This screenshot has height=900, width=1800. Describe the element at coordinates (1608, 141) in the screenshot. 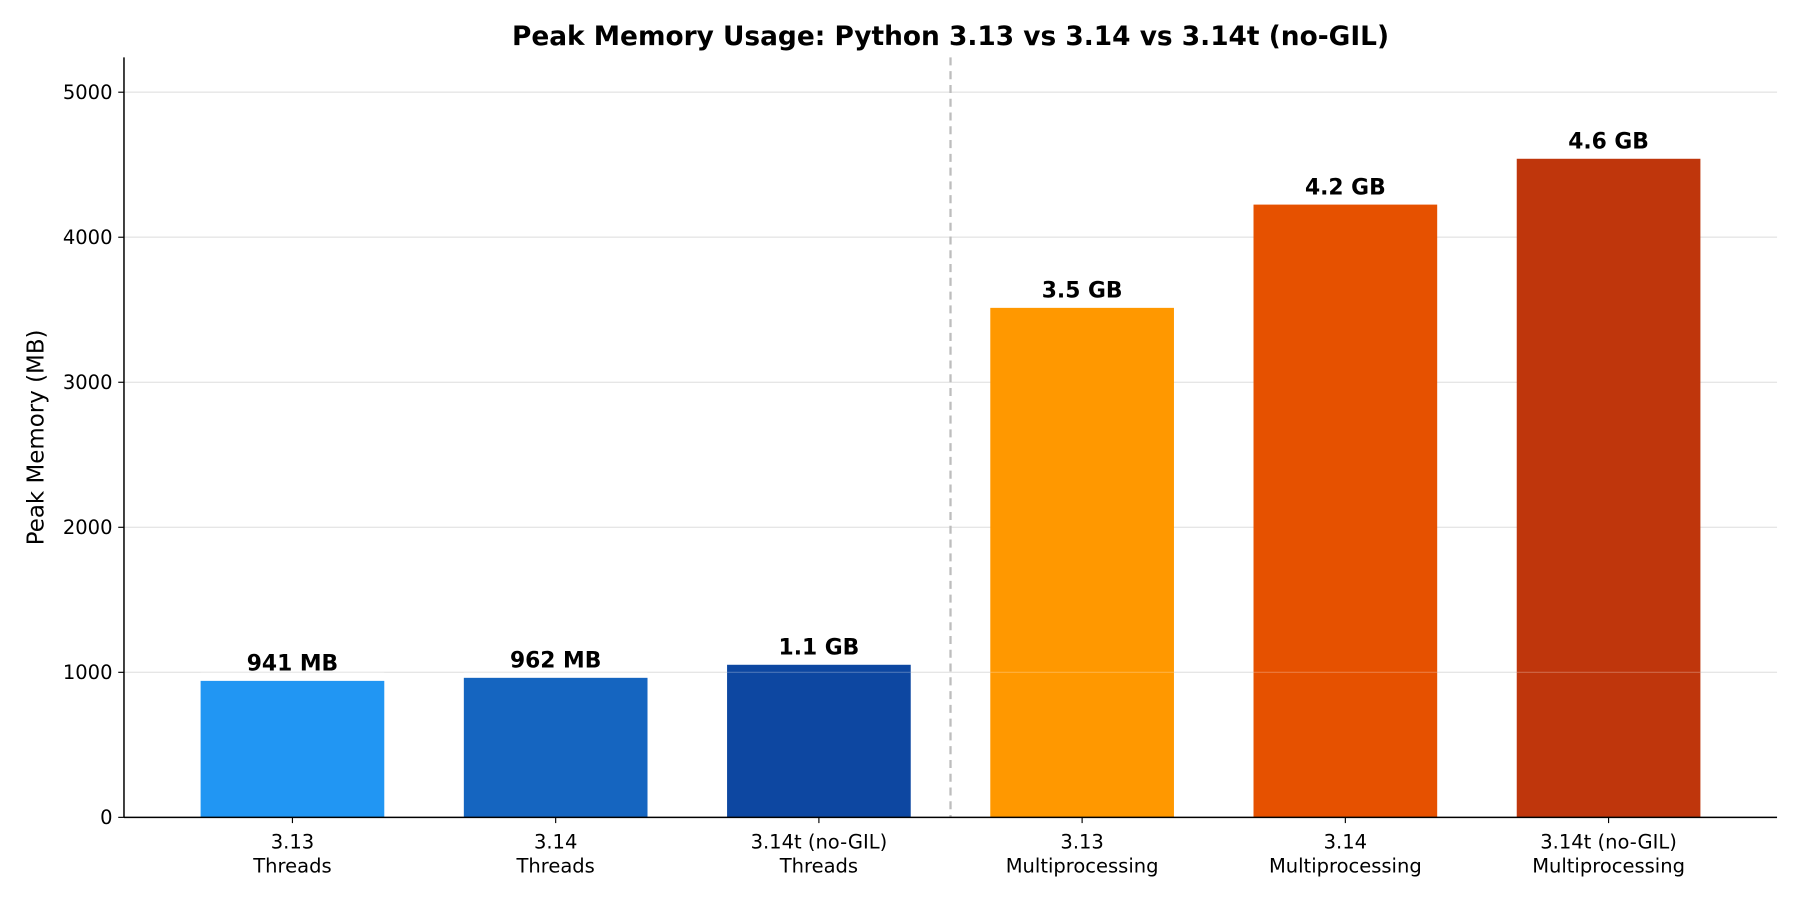

I see `data-label: 4.6 GB` at that location.